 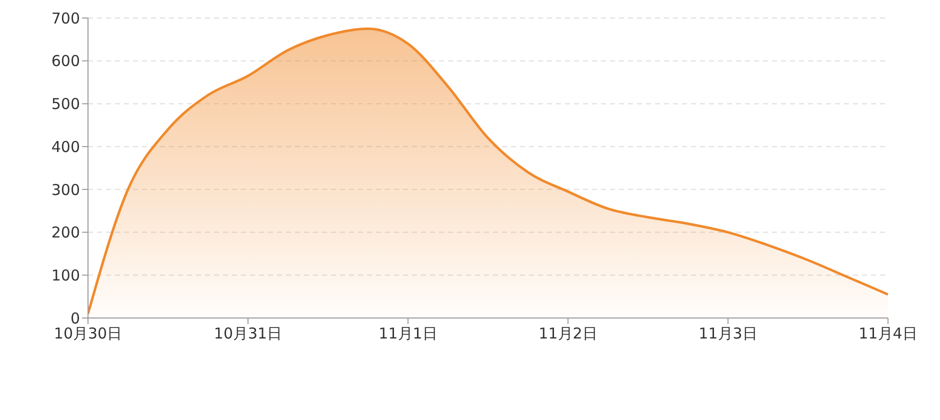 What do you see at coordinates (75, 318) in the screenshot?
I see `y-tick-label: 0` at bounding box center [75, 318].